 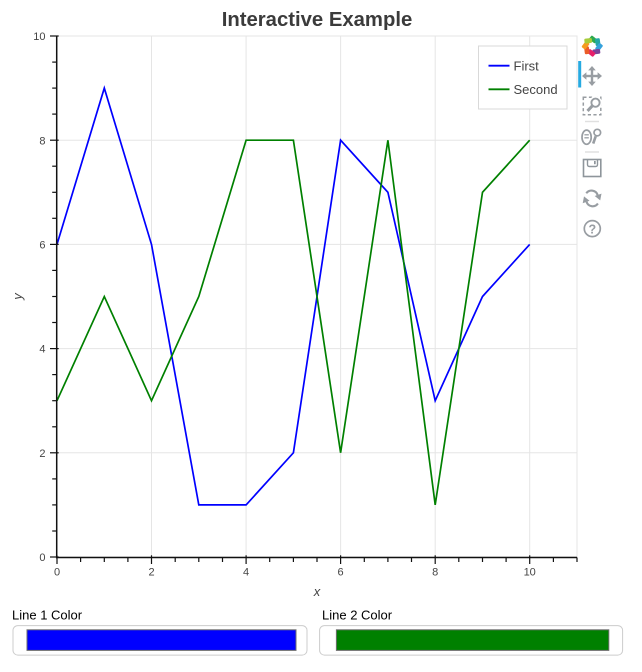 What do you see at coordinates (317, 591) in the screenshot?
I see `svg-text: x` at bounding box center [317, 591].